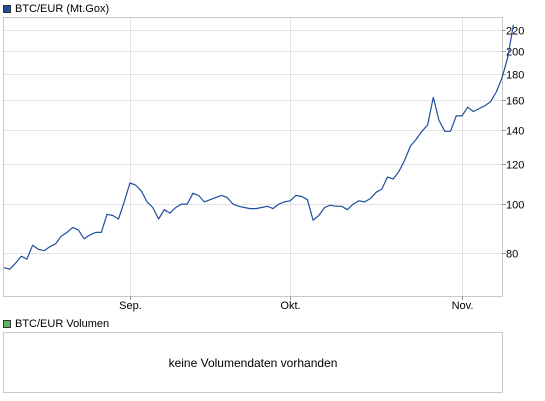 The image size is (545, 401). What do you see at coordinates (515, 206) in the screenshot?
I see `y-tick-label: 100` at bounding box center [515, 206].